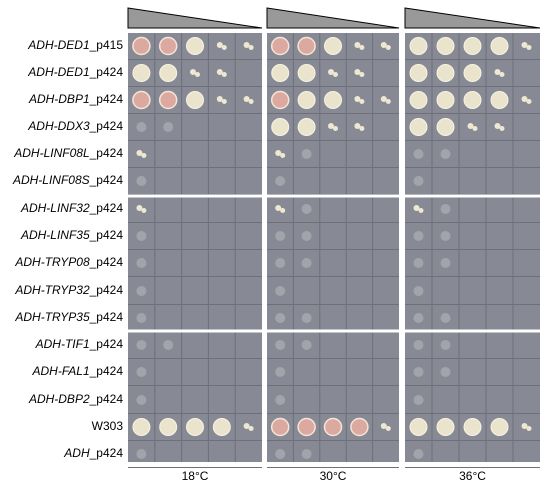  What do you see at coordinates (195, 18) in the screenshot?
I see `dilution-triangle` at bounding box center [195, 18].